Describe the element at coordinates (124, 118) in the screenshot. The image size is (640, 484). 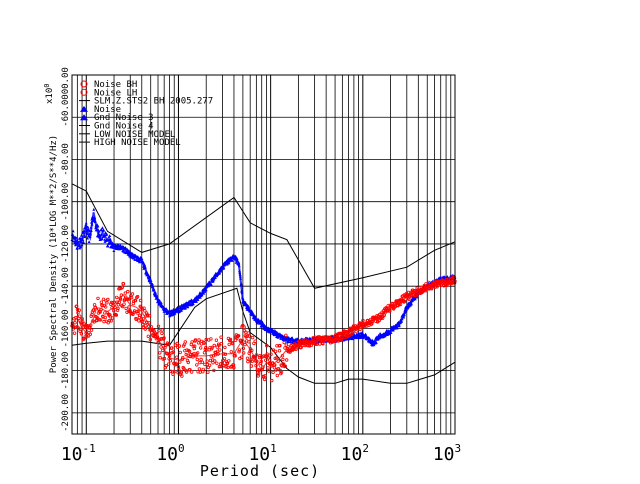
I see `legend-label: Gnd Noise 3` at that location.